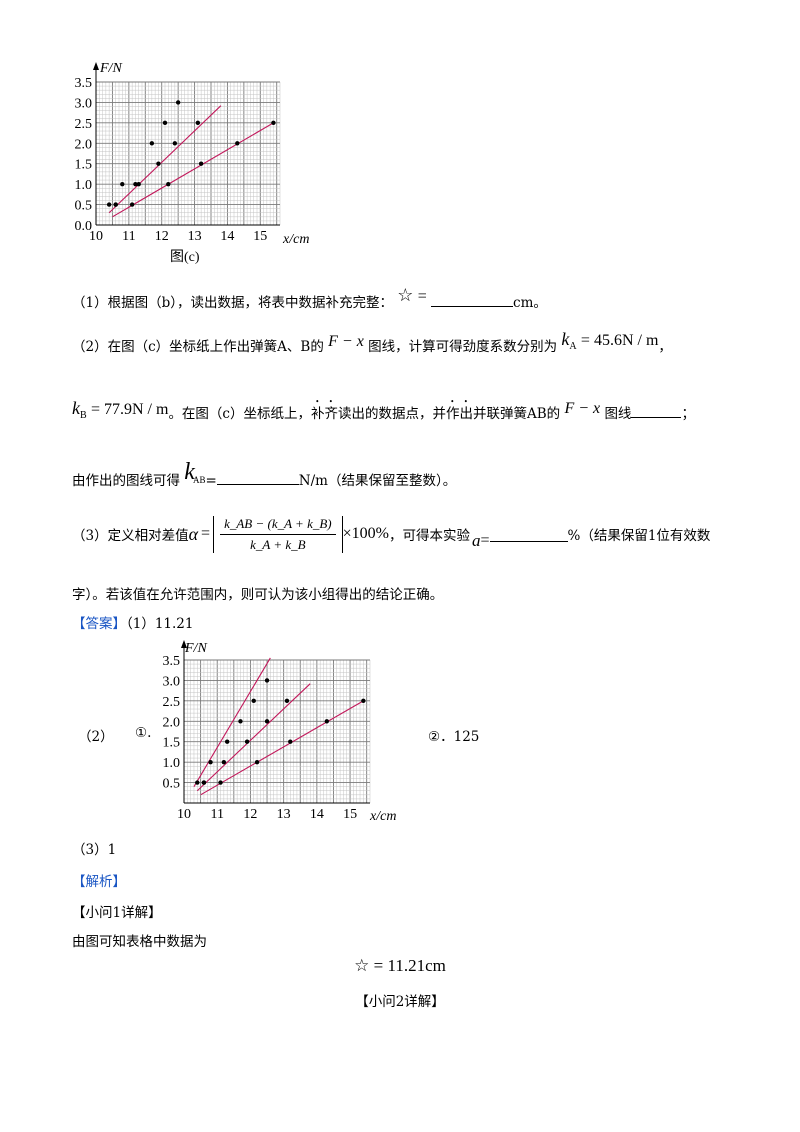  I want to click on question-1: （1）根据图（b），读出数据，将表中数据补充完整： ☆ = cm。, so click(309, 298).